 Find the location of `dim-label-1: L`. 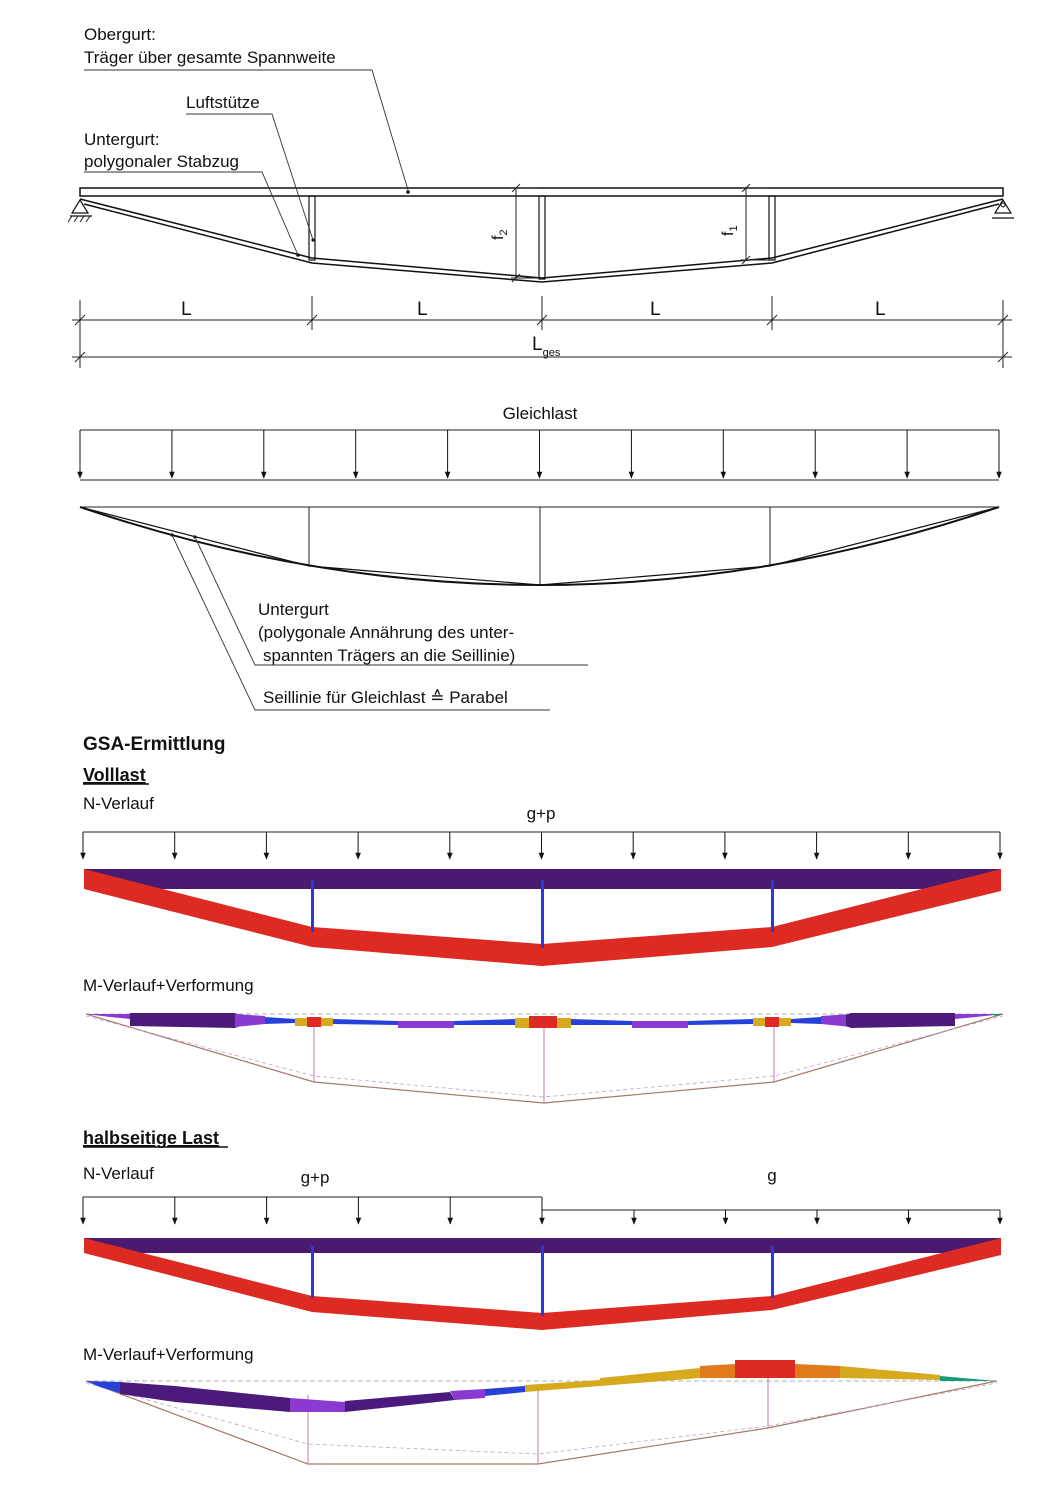

dim-label-1: L is located at coordinates (186, 309).